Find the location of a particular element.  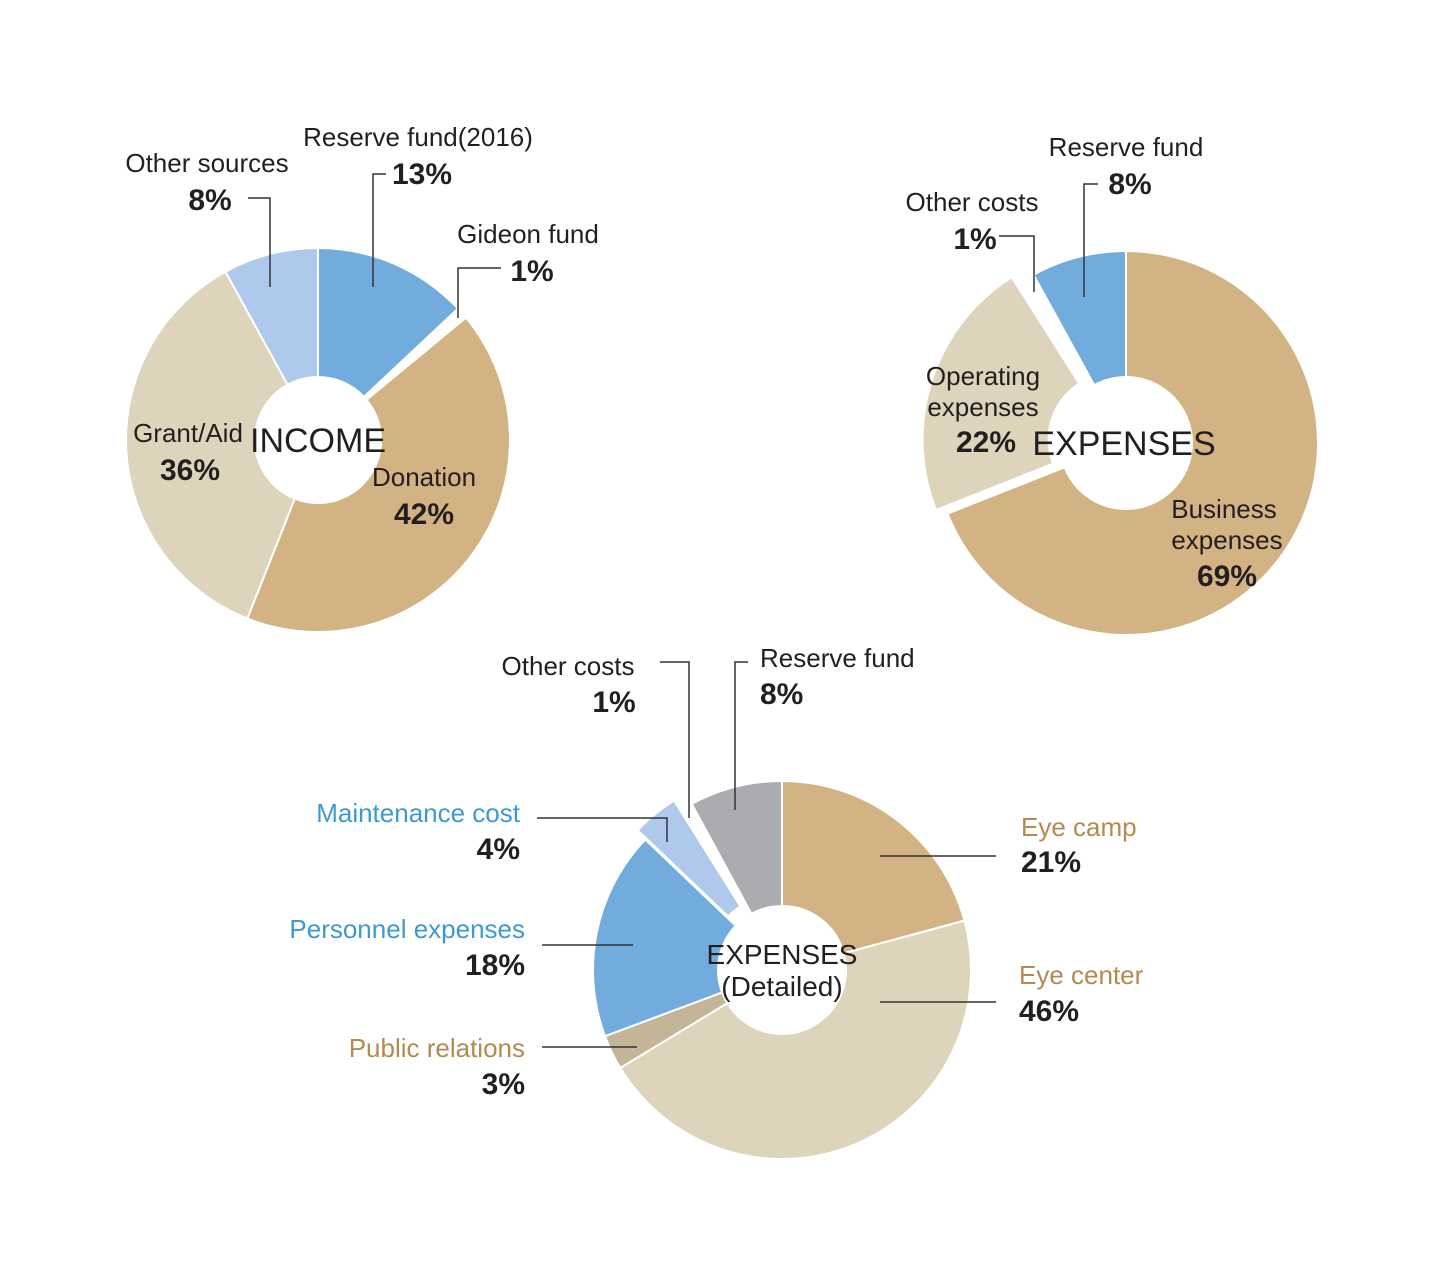

label-operating-expenses-line2: expenses is located at coordinates (982, 407).